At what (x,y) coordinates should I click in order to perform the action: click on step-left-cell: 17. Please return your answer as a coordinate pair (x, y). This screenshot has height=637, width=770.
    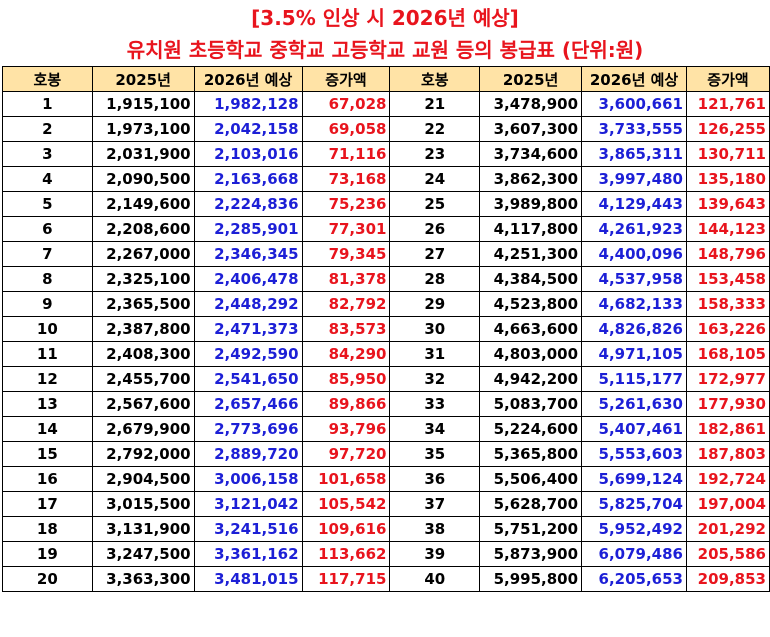
    Looking at the image, I should click on (47, 504).